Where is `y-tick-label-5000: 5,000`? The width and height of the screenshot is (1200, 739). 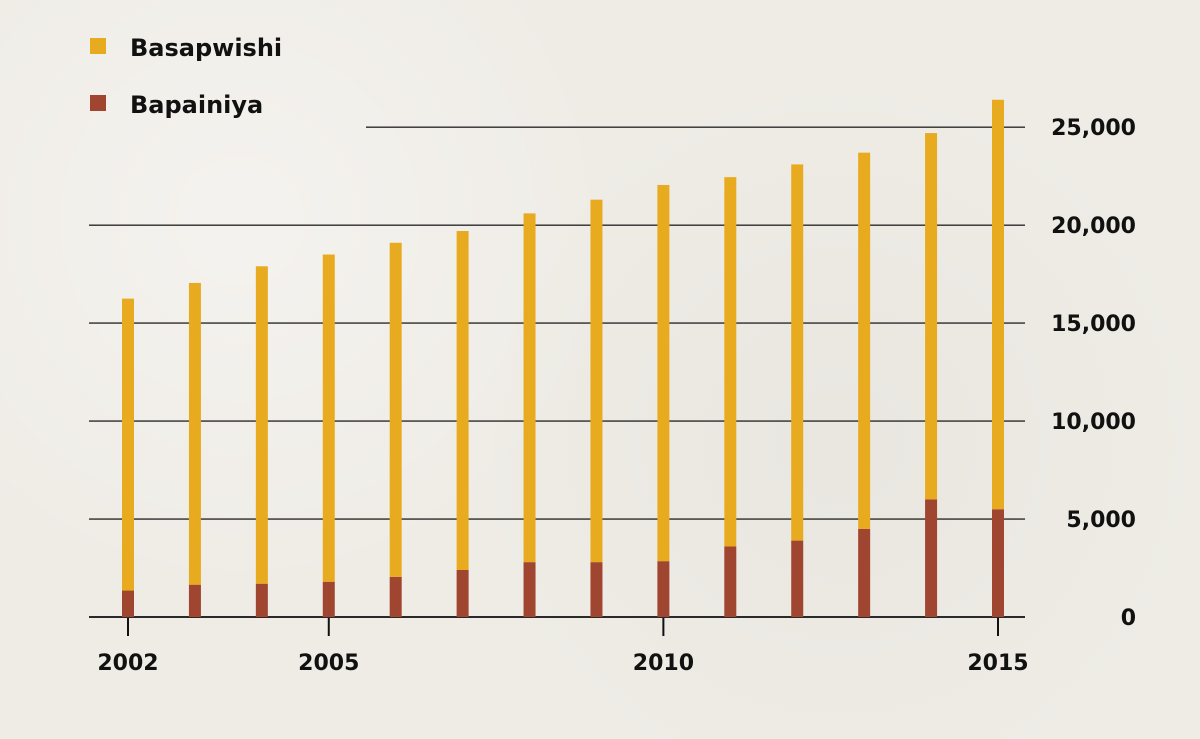
y-tick-label-5000: 5,000 is located at coordinates (1101, 520).